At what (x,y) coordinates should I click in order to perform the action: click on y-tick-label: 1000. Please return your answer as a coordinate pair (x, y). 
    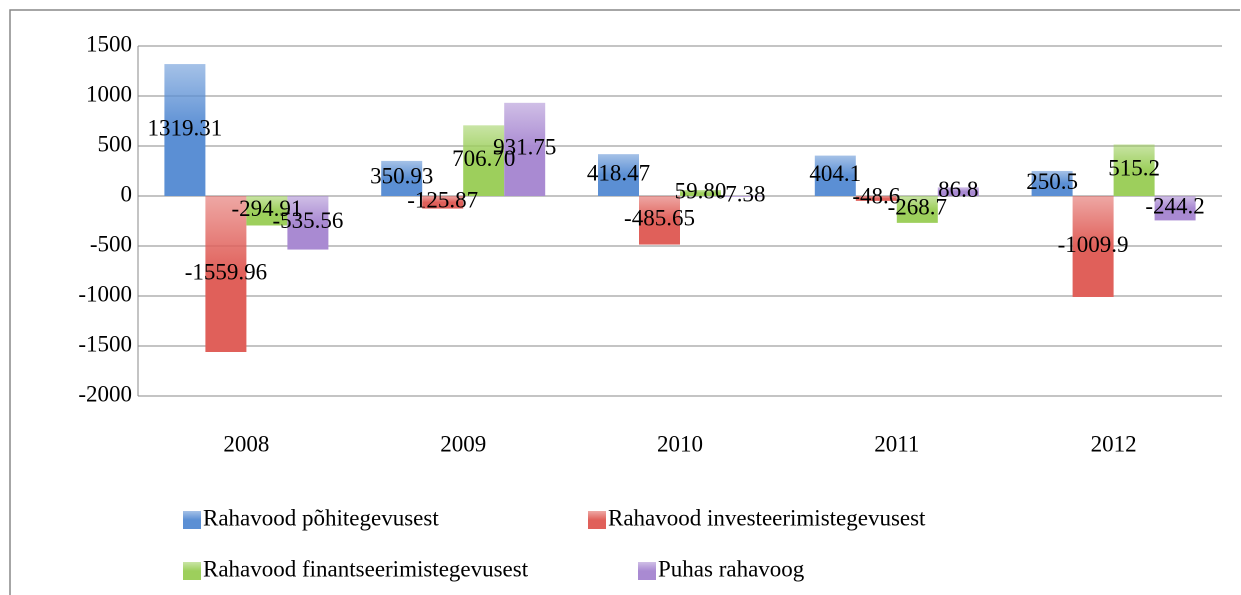
    Looking at the image, I should click on (109, 93).